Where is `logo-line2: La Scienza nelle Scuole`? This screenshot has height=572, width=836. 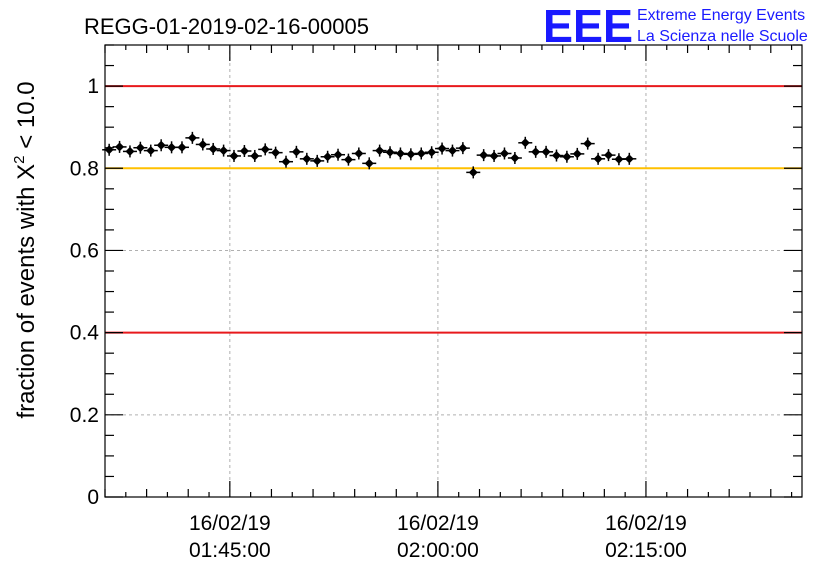
logo-line2: La Scienza nelle Scuole is located at coordinates (722, 36).